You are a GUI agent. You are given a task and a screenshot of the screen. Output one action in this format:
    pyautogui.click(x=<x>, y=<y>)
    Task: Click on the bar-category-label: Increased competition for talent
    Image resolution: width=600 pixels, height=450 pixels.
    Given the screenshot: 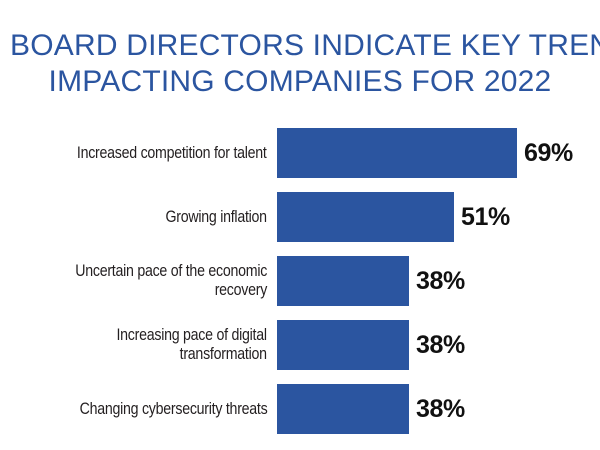 What is the action you would take?
    pyautogui.click(x=172, y=152)
    